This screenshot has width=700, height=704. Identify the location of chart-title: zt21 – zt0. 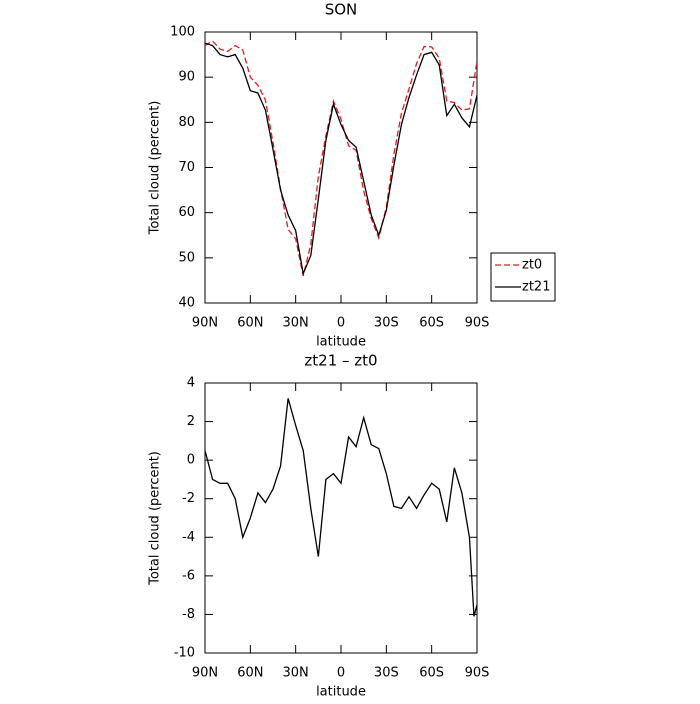
(340, 361).